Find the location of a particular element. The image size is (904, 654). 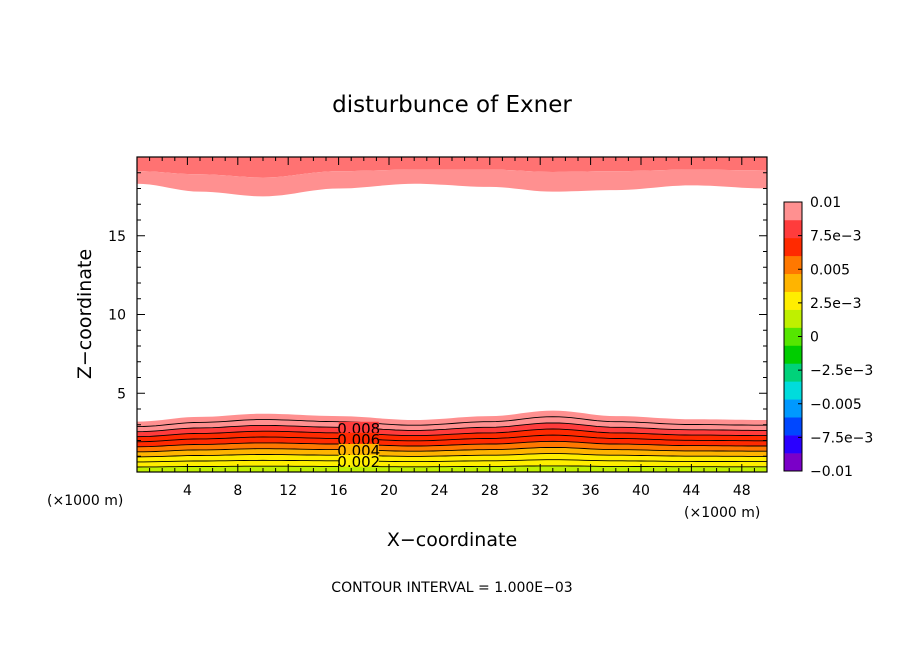

y-axis-label: Z−coordinate is located at coordinates (85, 314).